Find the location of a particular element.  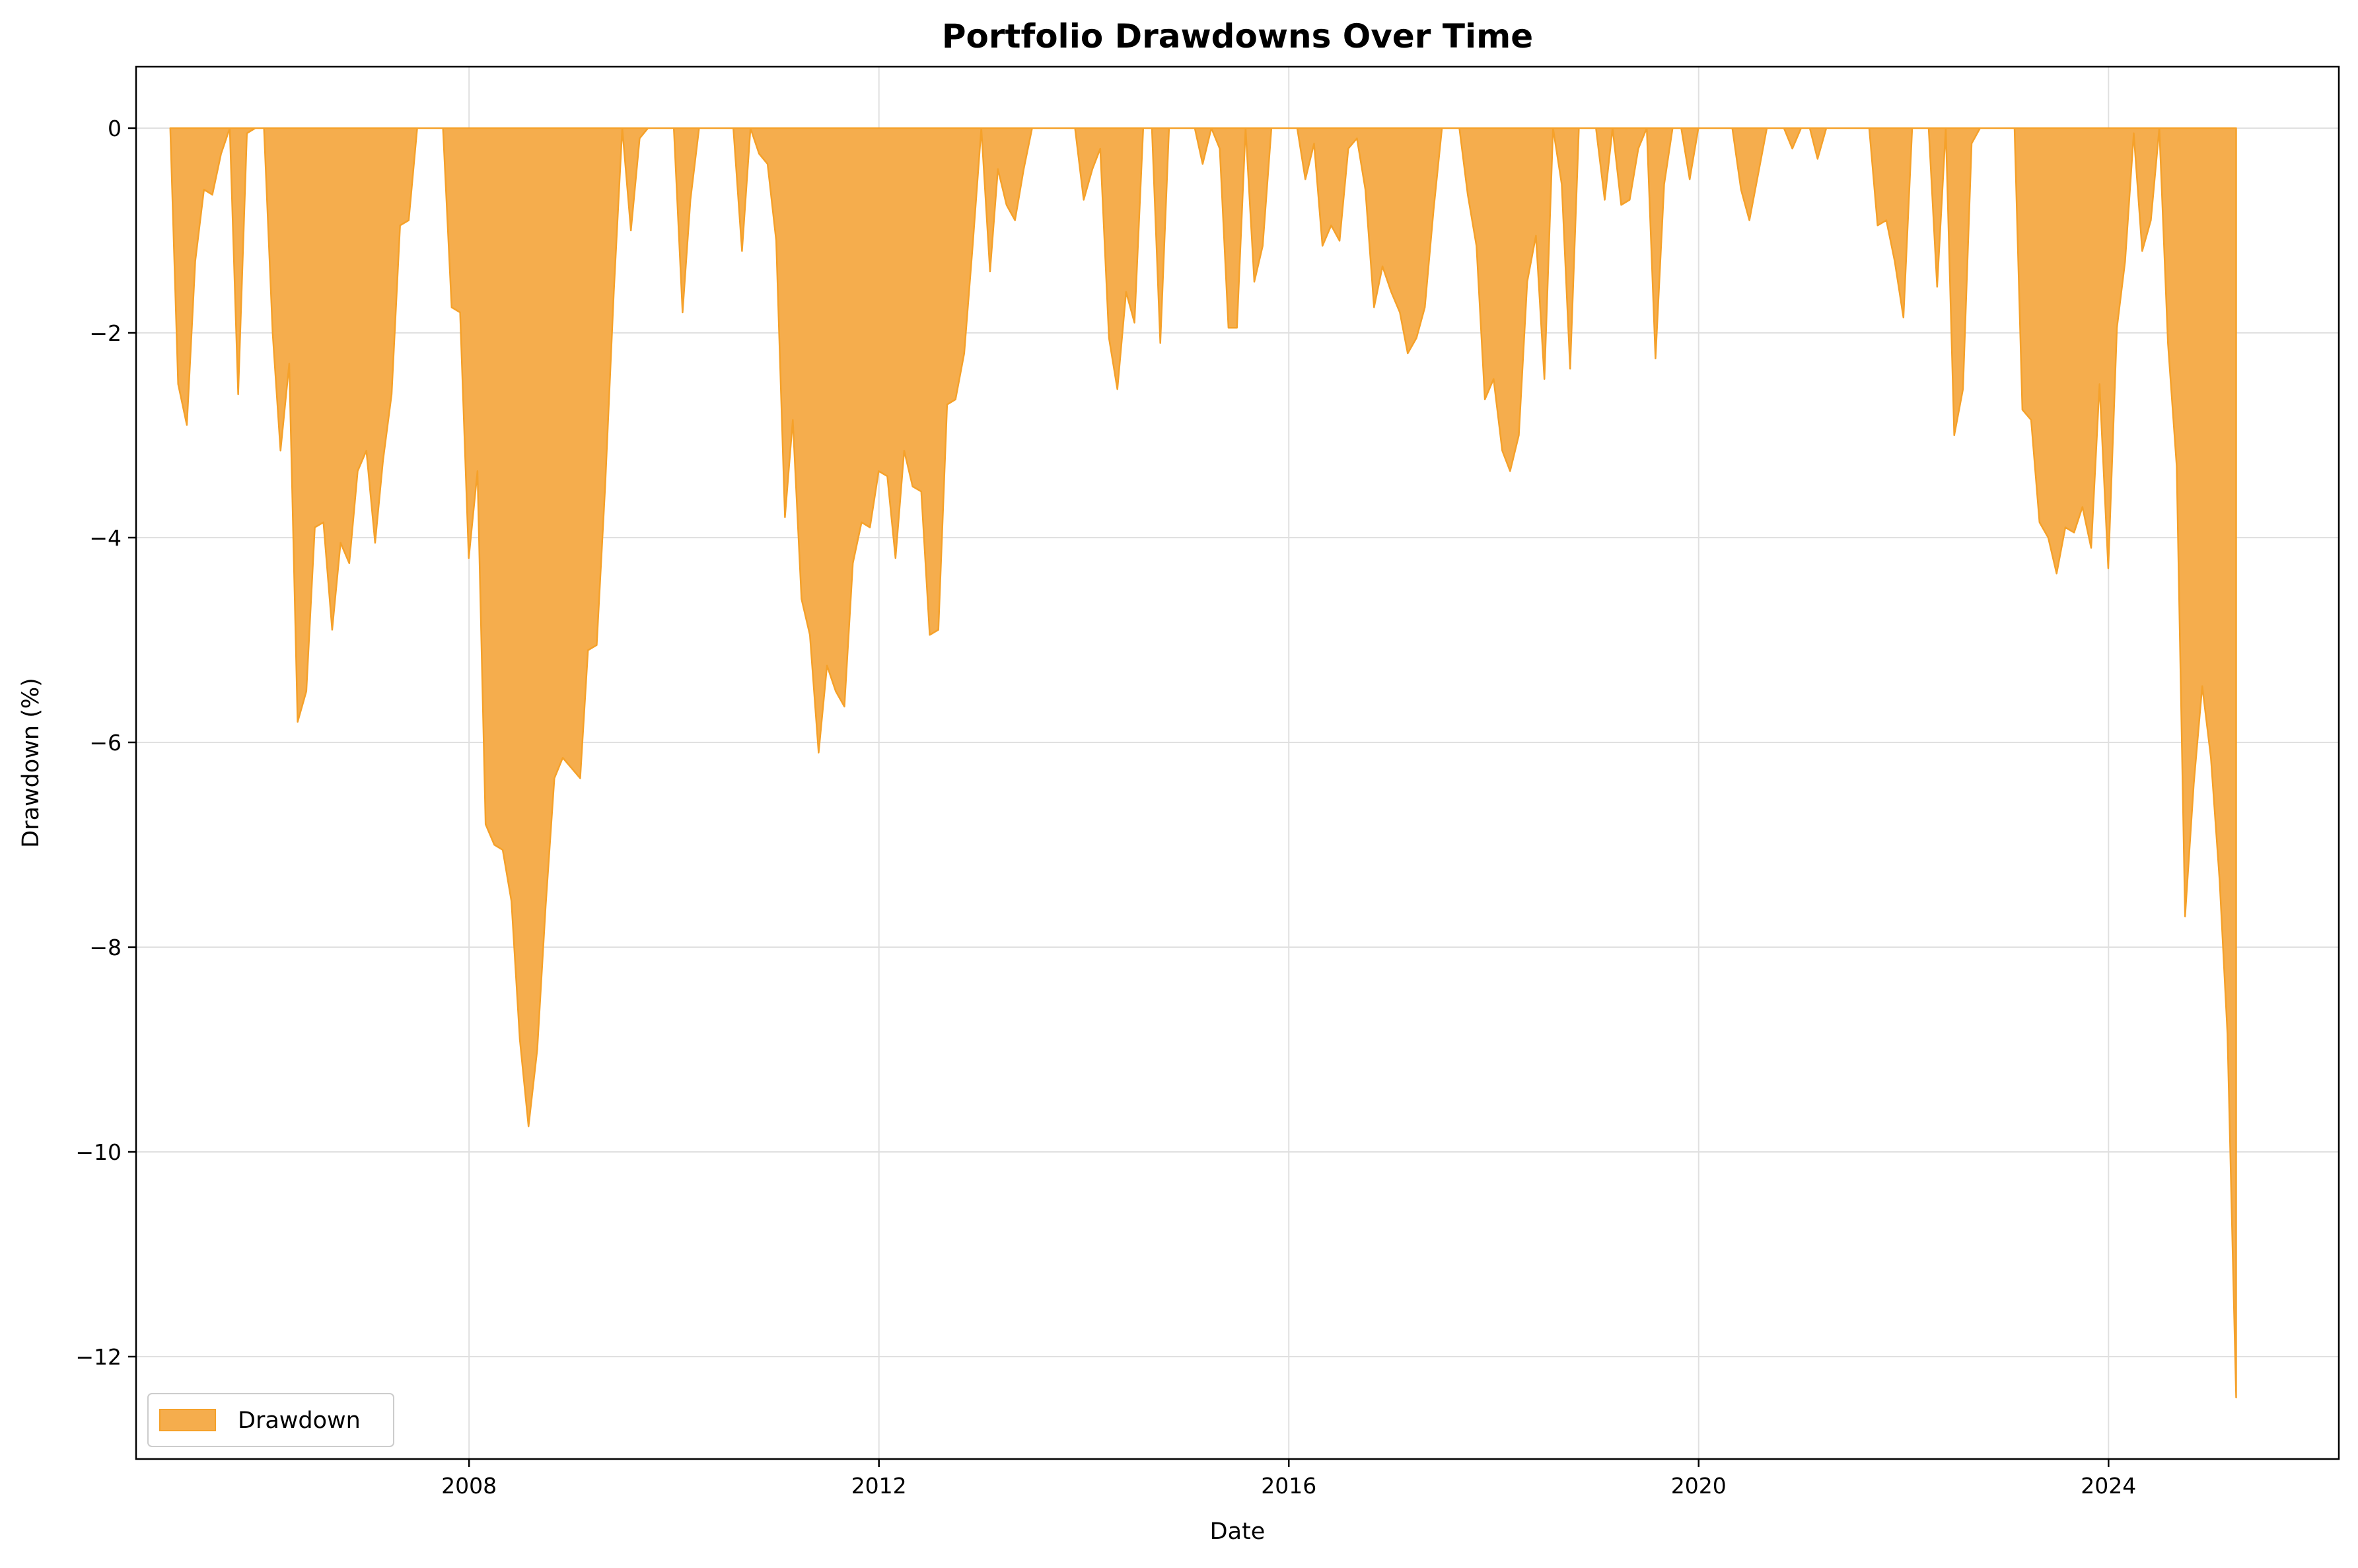

x-tick-label: 2024 is located at coordinates (2108, 1486).